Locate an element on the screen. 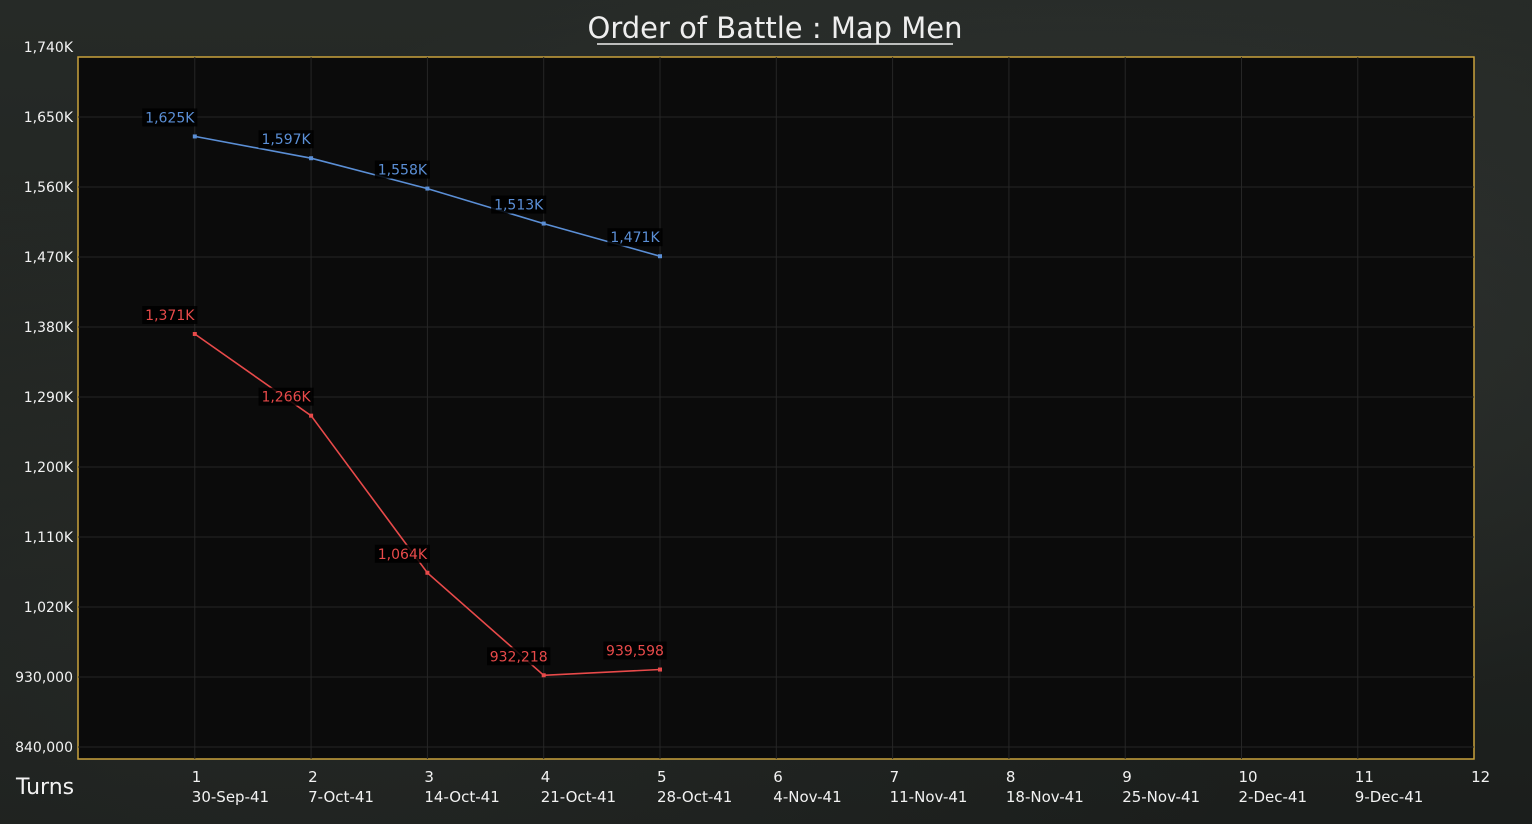 Image resolution: width=1532 pixels, height=824 pixels. y-tick-label: 840,000 is located at coordinates (44, 748).